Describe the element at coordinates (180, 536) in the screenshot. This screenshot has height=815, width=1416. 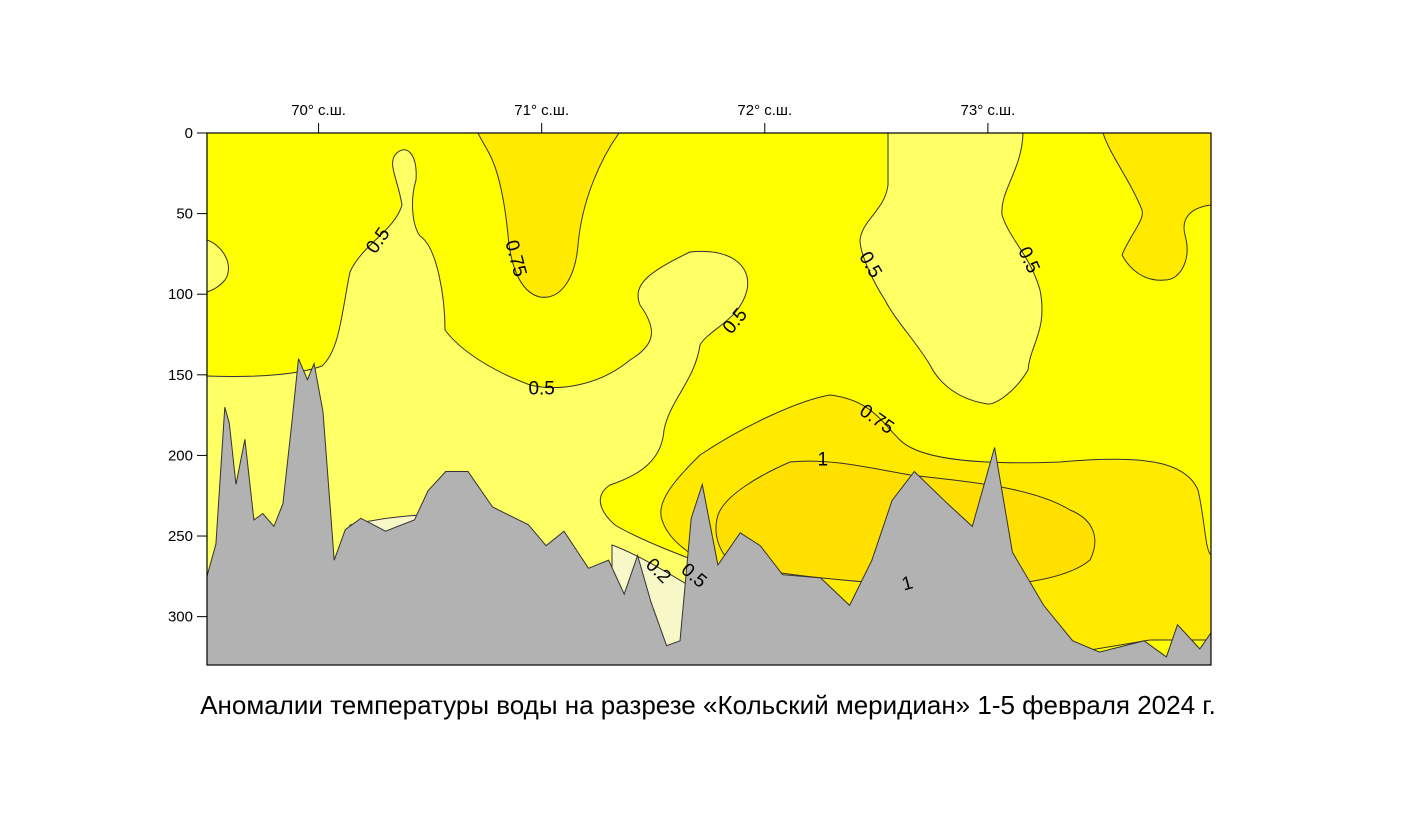
I see `y-tick-label: 250` at that location.